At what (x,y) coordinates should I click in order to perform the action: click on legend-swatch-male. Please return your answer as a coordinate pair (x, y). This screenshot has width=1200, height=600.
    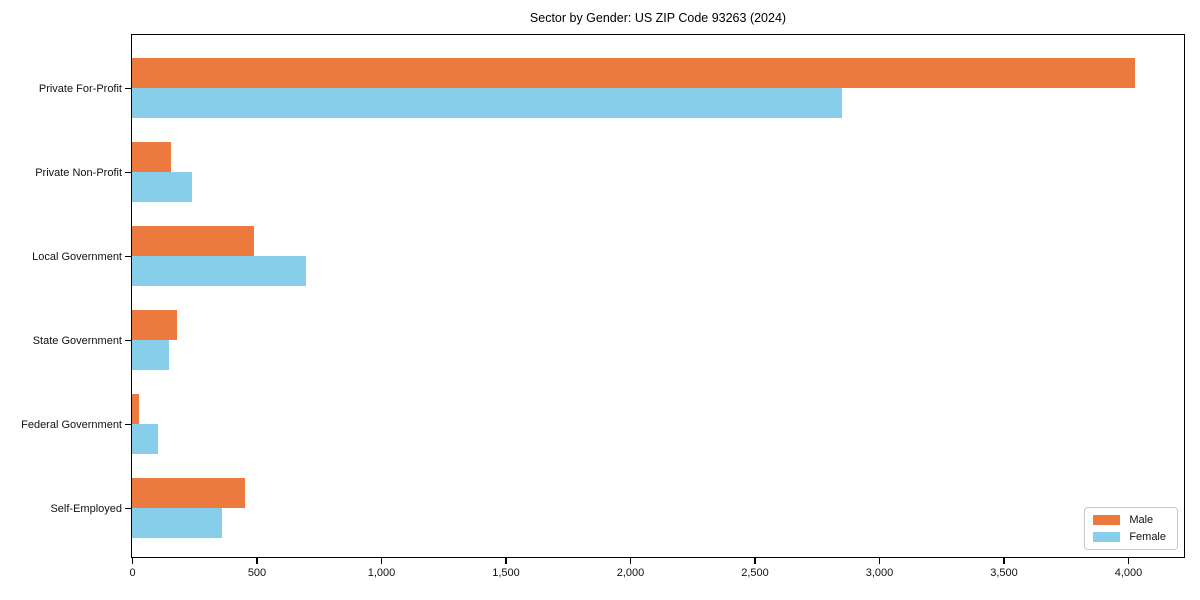
    Looking at the image, I should click on (1107, 520).